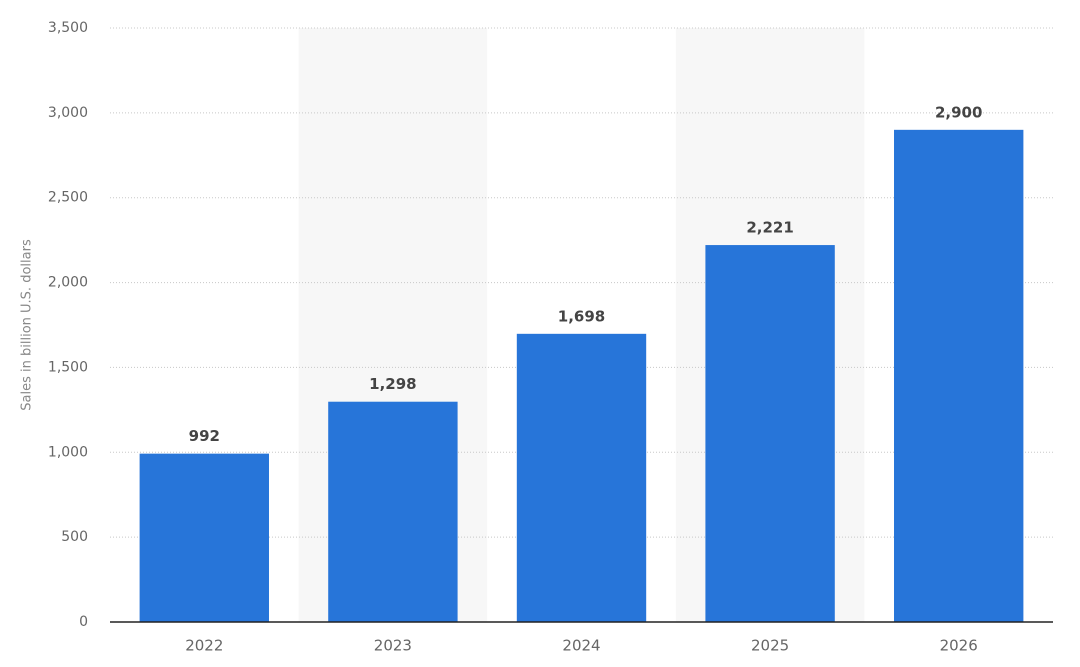 The width and height of the screenshot is (1080, 667). Describe the element at coordinates (68, 452) in the screenshot. I see `y-tick-label: 1,000` at that location.